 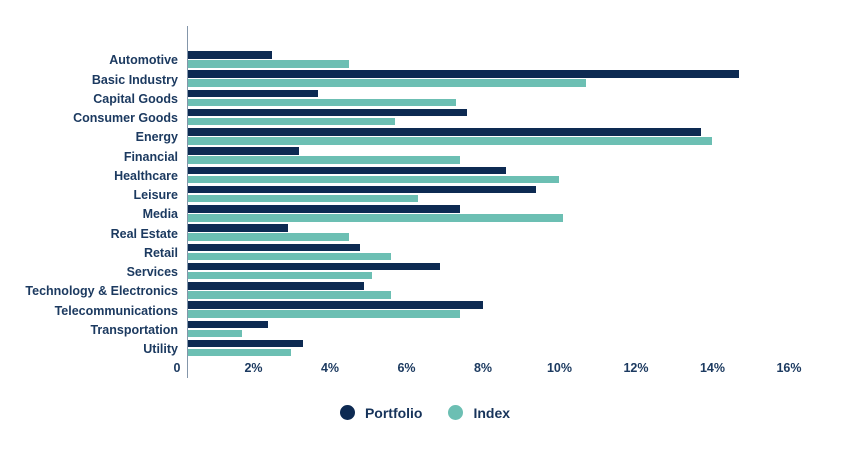 What do you see at coordinates (559, 368) in the screenshot?
I see `x-tick-label-10: 10%` at bounding box center [559, 368].